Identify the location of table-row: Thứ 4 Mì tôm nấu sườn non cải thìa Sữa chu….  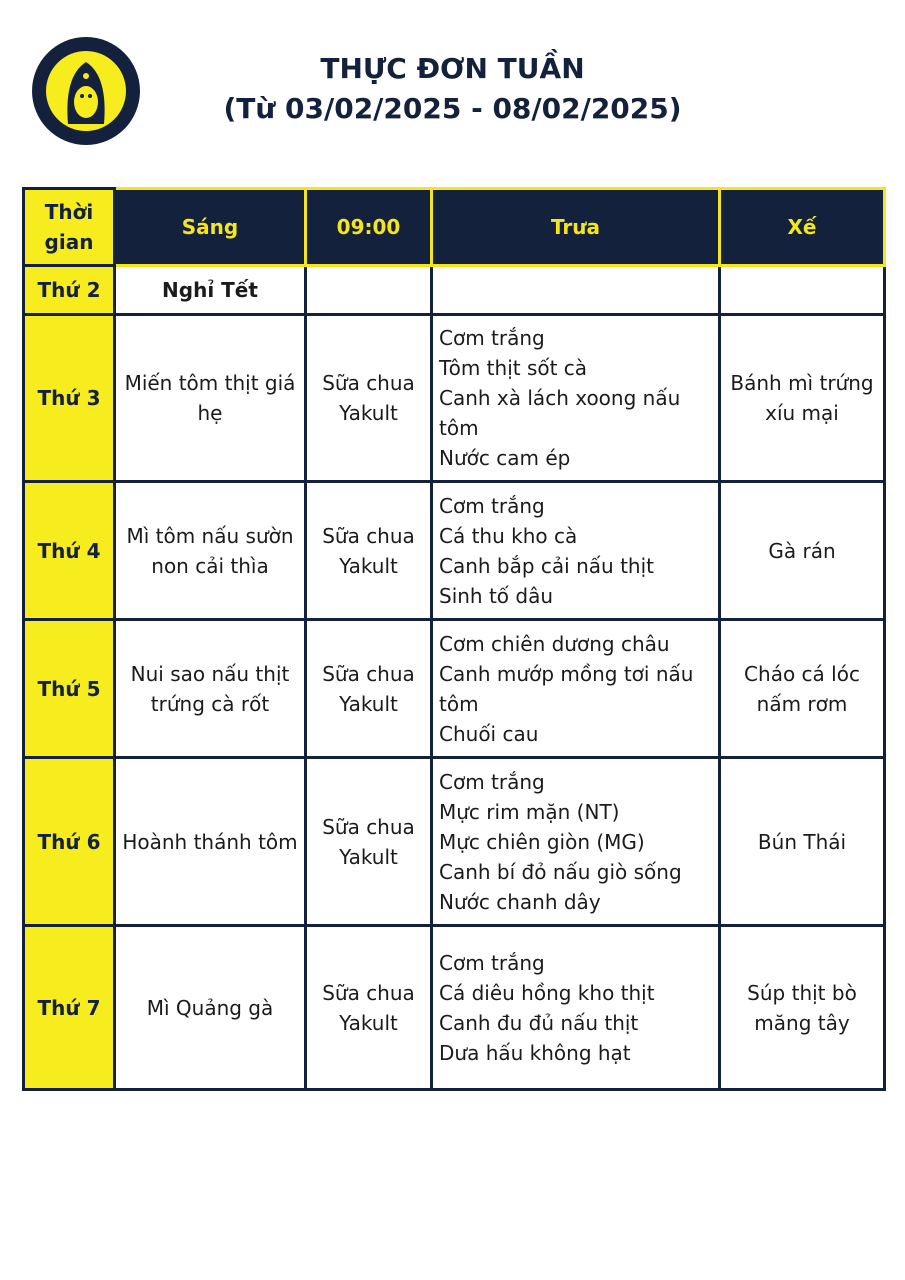
(454, 550).